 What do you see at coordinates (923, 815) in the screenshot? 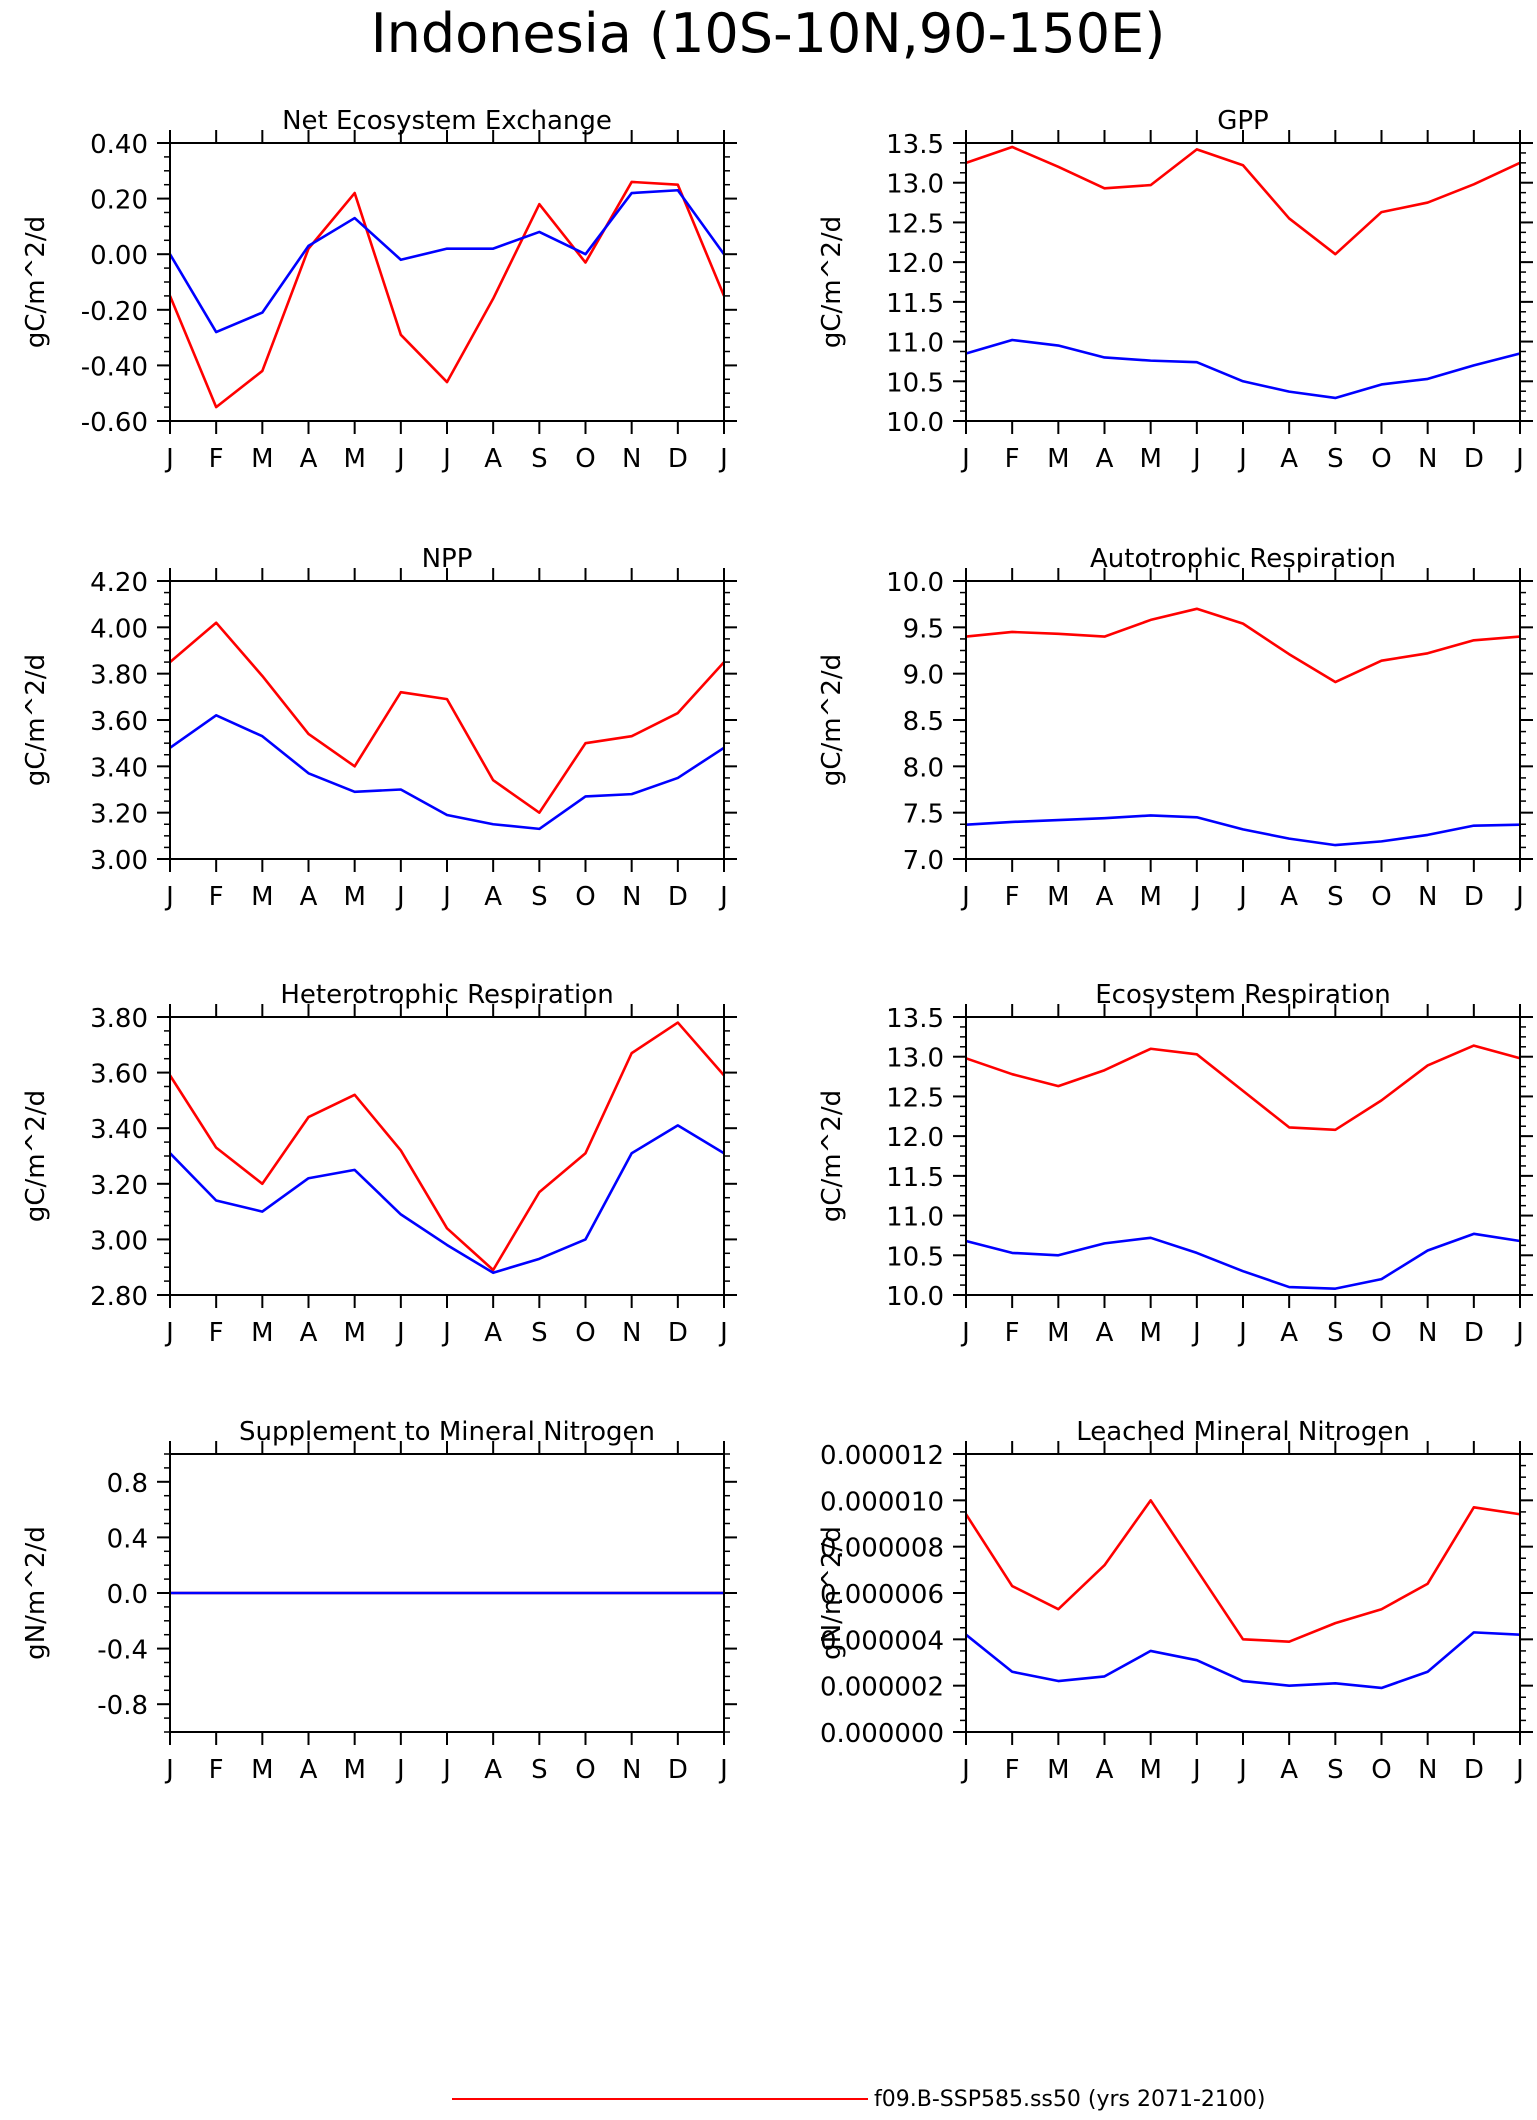
I see `y-tick-label: 7.5` at bounding box center [923, 815].